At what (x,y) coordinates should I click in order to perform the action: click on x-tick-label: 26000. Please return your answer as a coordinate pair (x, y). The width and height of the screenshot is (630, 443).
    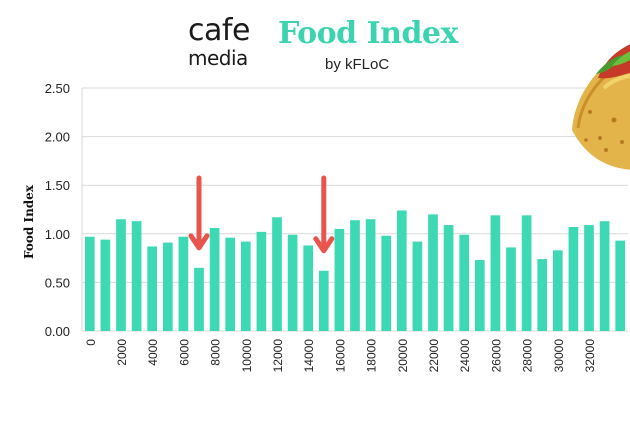
    Looking at the image, I should click on (496, 356).